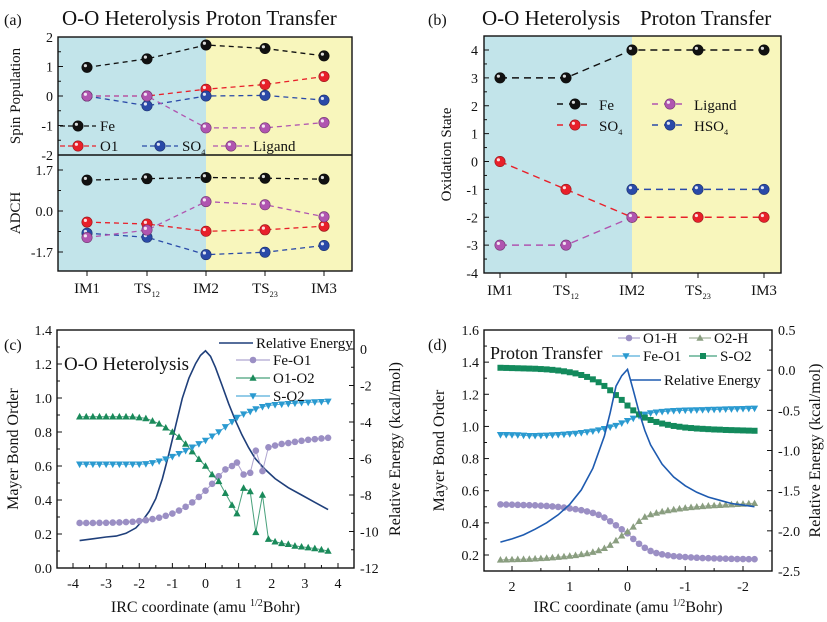  I want to click on y-axis-label: Oxidation State, so click(447, 154).